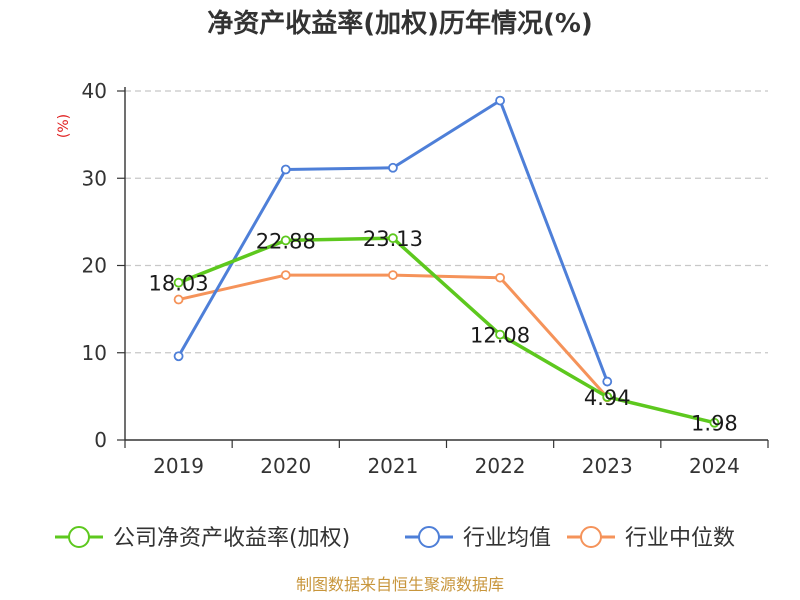 This screenshot has height=600, width=800. Describe the element at coordinates (393, 167) in the screenshot. I see `series-1-point-2021` at that location.